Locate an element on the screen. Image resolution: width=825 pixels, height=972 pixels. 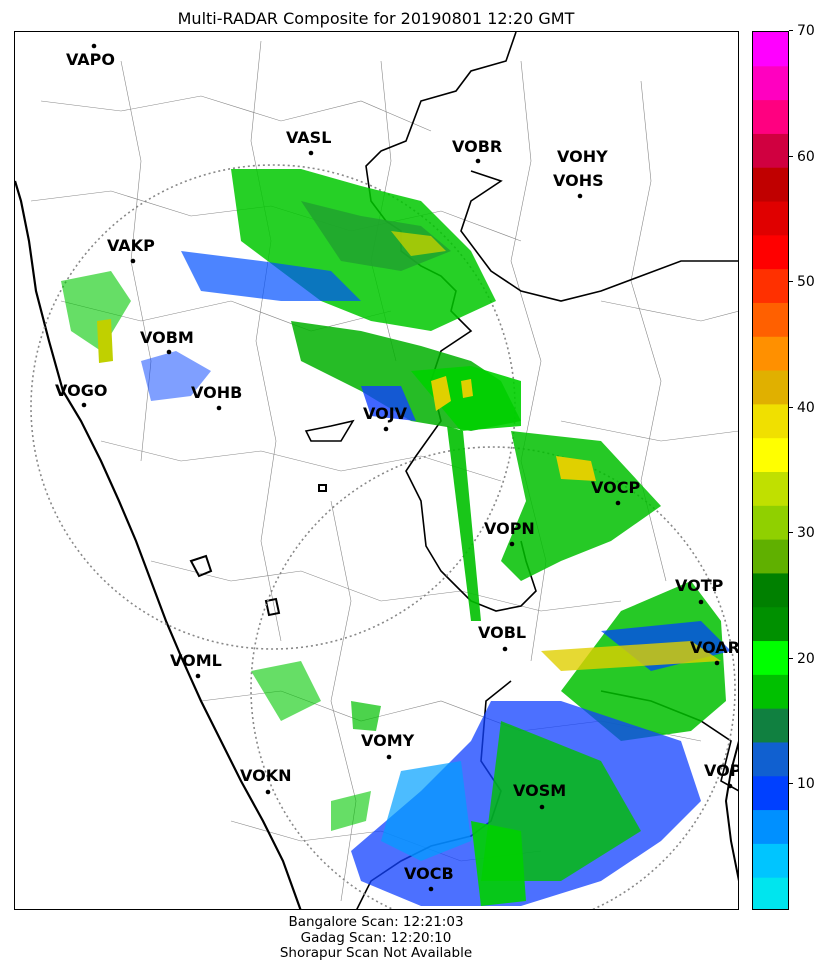
station-vocb: VOCB is located at coordinates (429, 878).